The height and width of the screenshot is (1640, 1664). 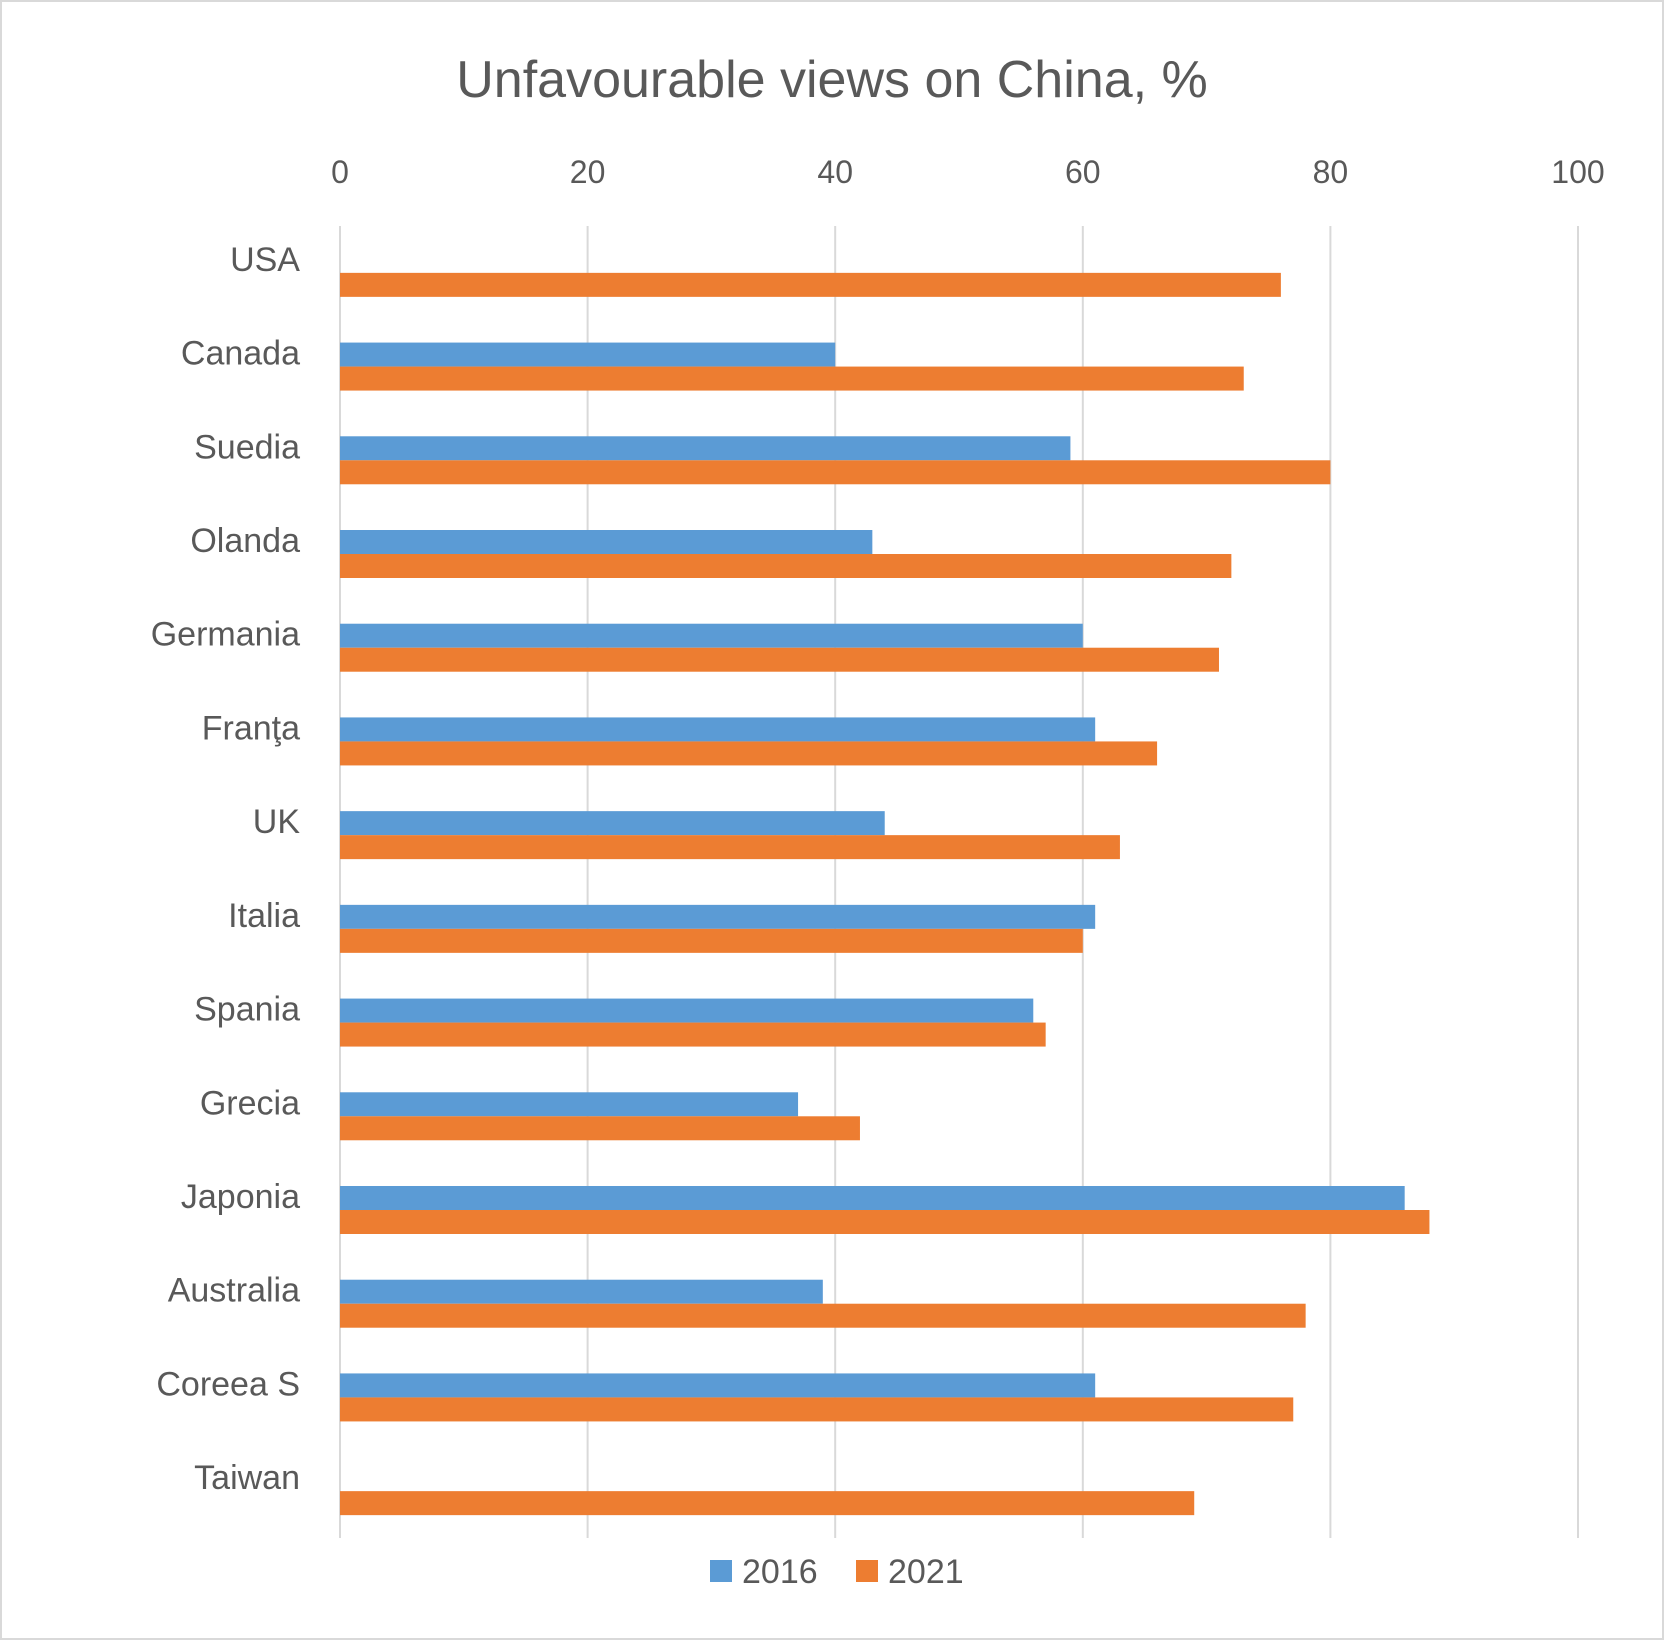 What do you see at coordinates (245, 541) in the screenshot?
I see `category-label: Olanda` at bounding box center [245, 541].